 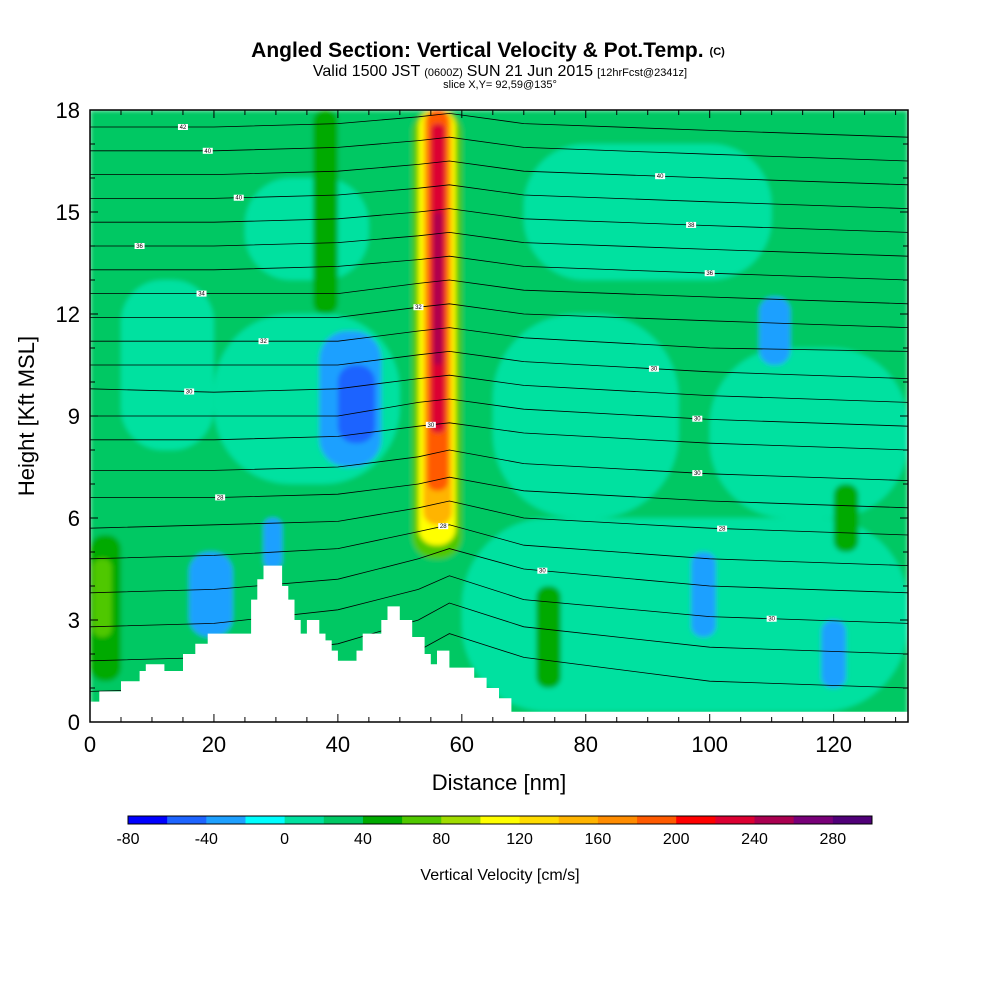 I want to click on colorbar-tick-label: 200, so click(x=676, y=839).